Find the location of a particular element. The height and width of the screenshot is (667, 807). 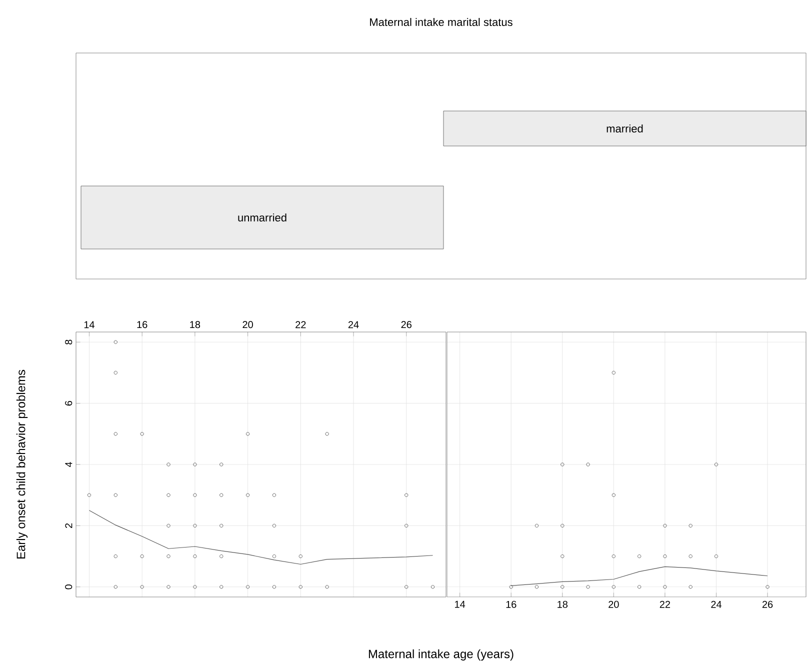

y-axis-title: Early onset child behavior problems is located at coordinates (22, 464).